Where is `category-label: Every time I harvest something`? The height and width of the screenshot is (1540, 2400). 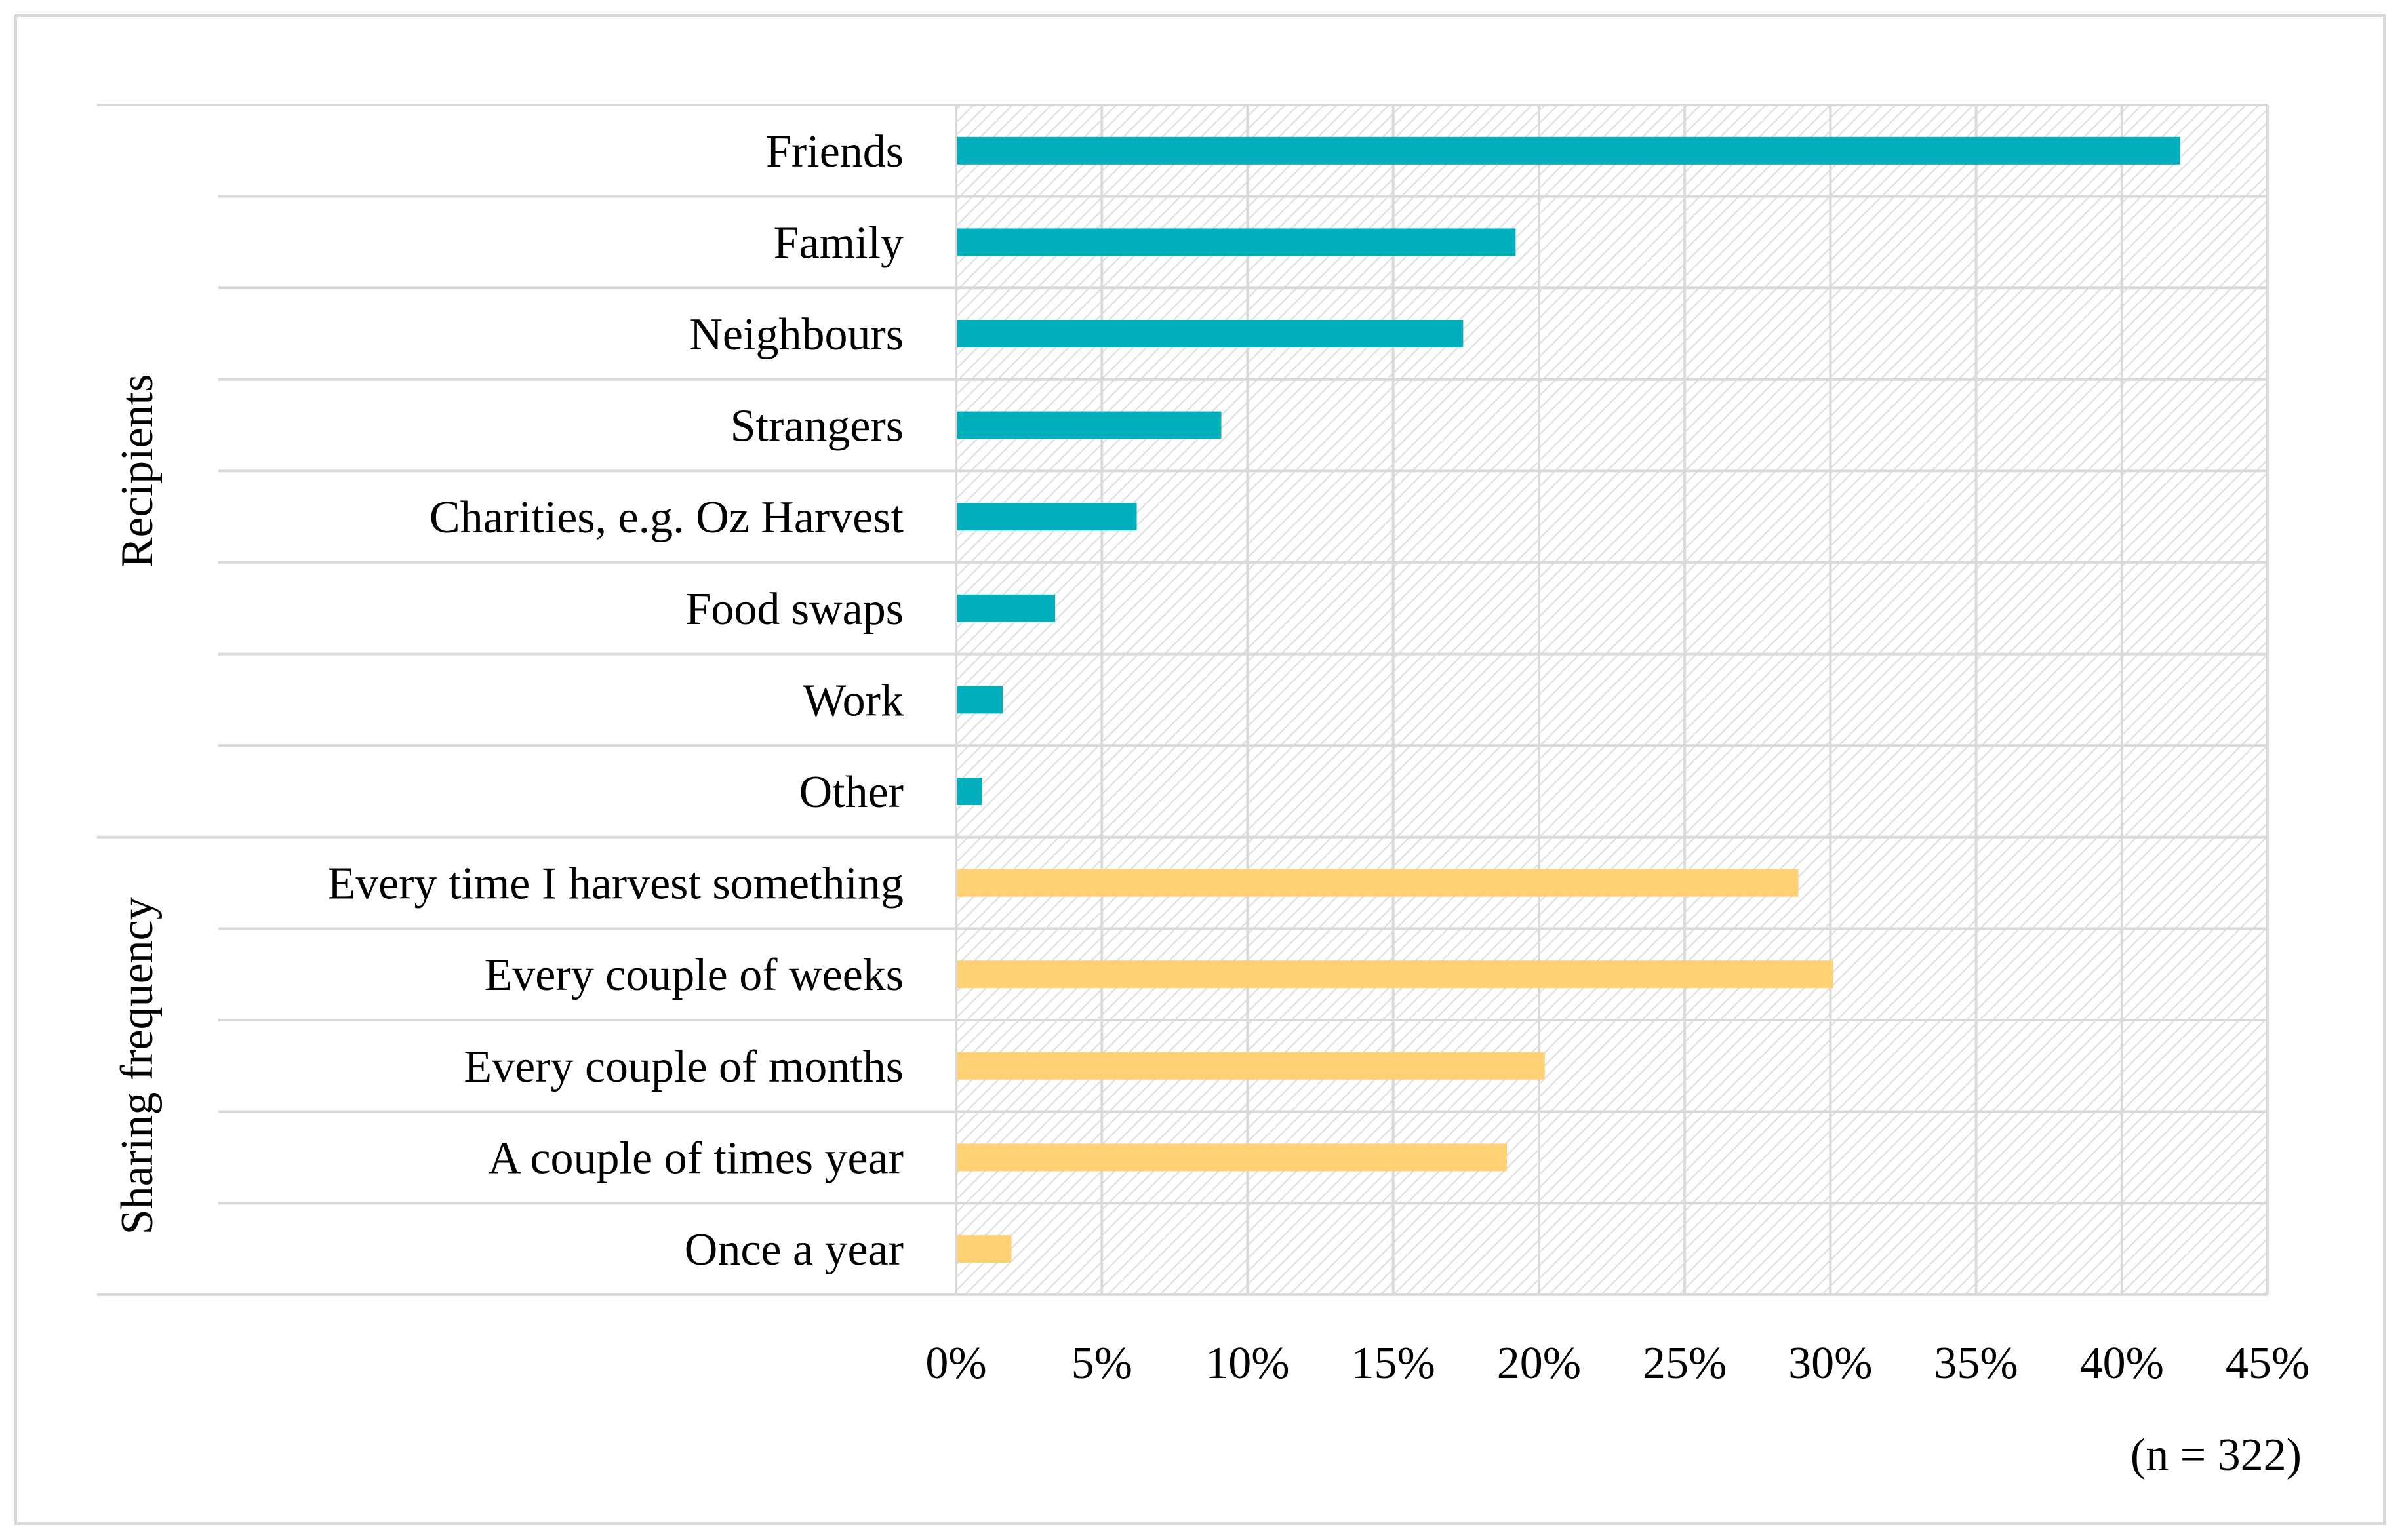 category-label: Every time I harvest something is located at coordinates (615, 884).